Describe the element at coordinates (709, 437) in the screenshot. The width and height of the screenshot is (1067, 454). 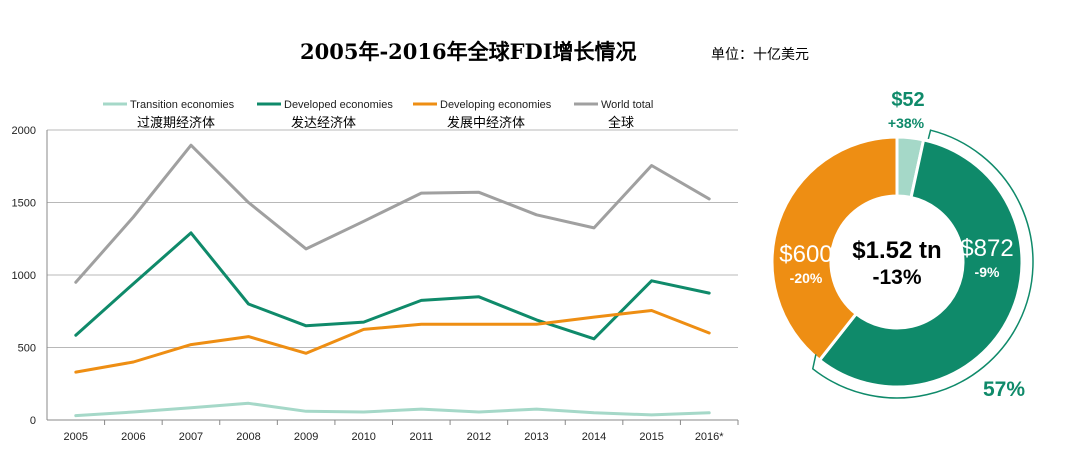
I see `x-tick-label: 2016*` at that location.